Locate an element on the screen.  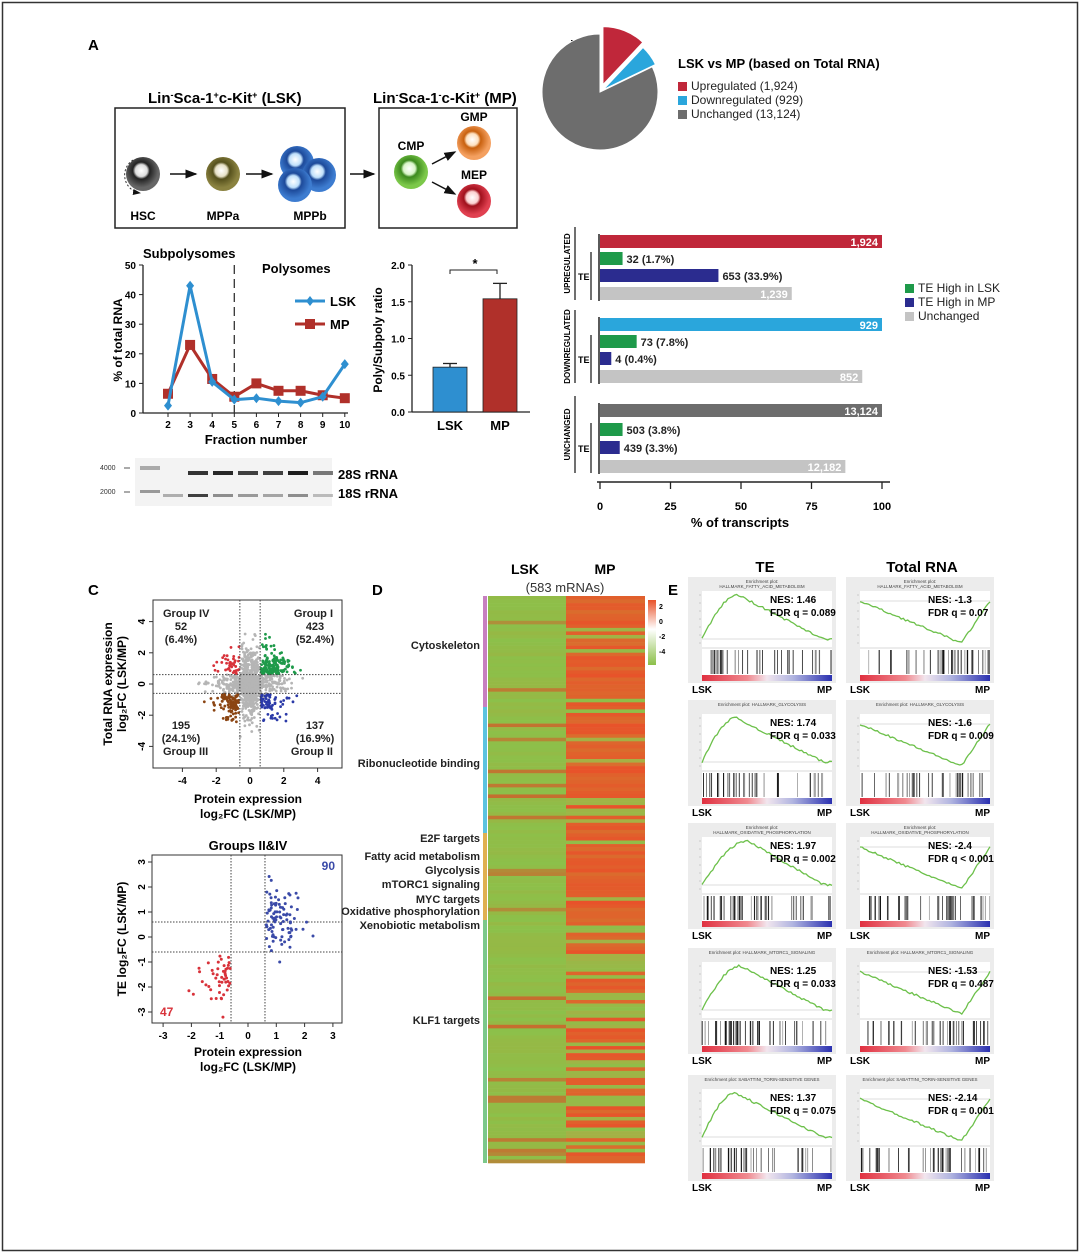
y-tick-label: -4 is located at coordinates (142, 746).